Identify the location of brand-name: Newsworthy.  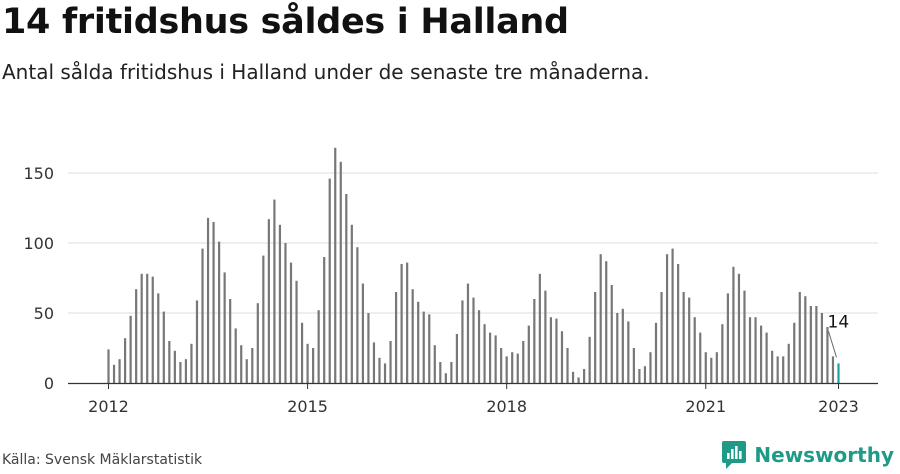
(824, 455).